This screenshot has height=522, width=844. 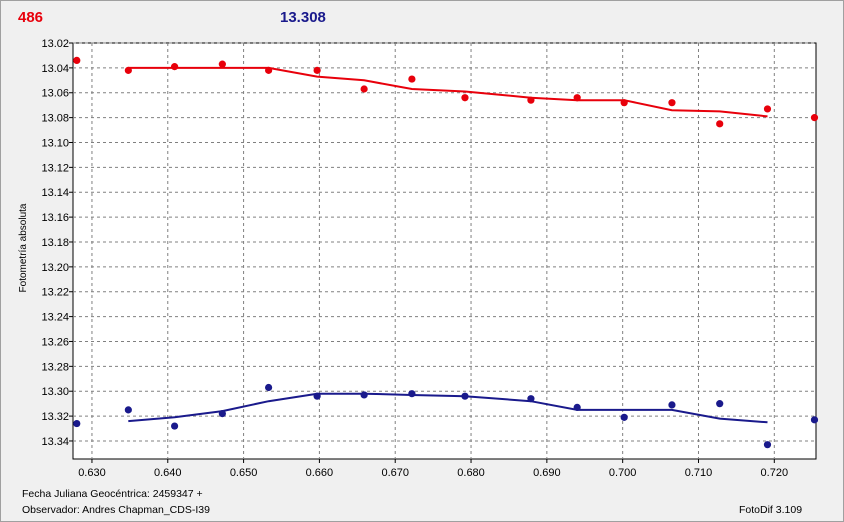 What do you see at coordinates (23, 247) in the screenshot?
I see `y-axis-label: Fotometría absoluta` at bounding box center [23, 247].